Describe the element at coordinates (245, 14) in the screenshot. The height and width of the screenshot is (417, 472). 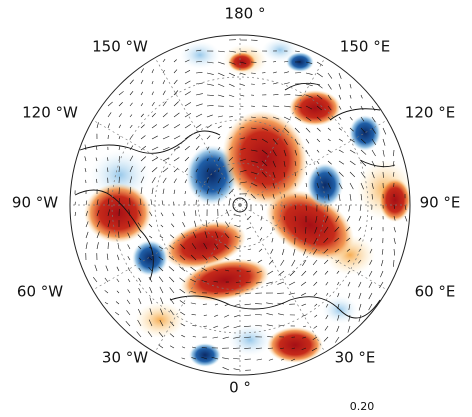
I see `longitude-label: 180 °` at that location.